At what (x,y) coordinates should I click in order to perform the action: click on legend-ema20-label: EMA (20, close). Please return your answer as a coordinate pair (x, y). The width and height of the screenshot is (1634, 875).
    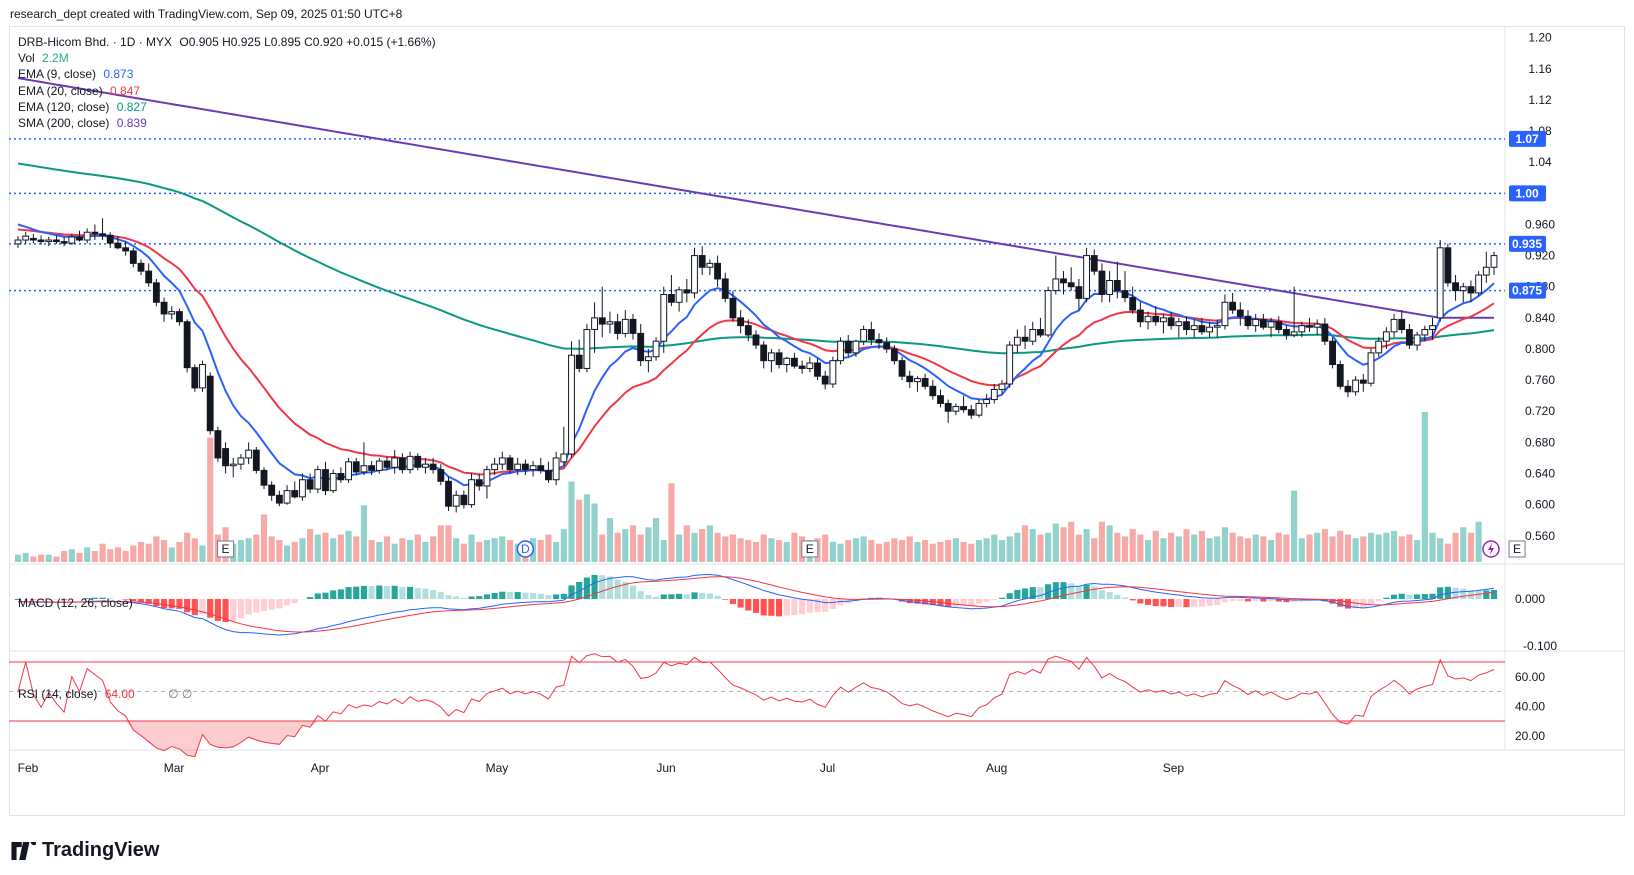
    Looking at the image, I should click on (60, 90).